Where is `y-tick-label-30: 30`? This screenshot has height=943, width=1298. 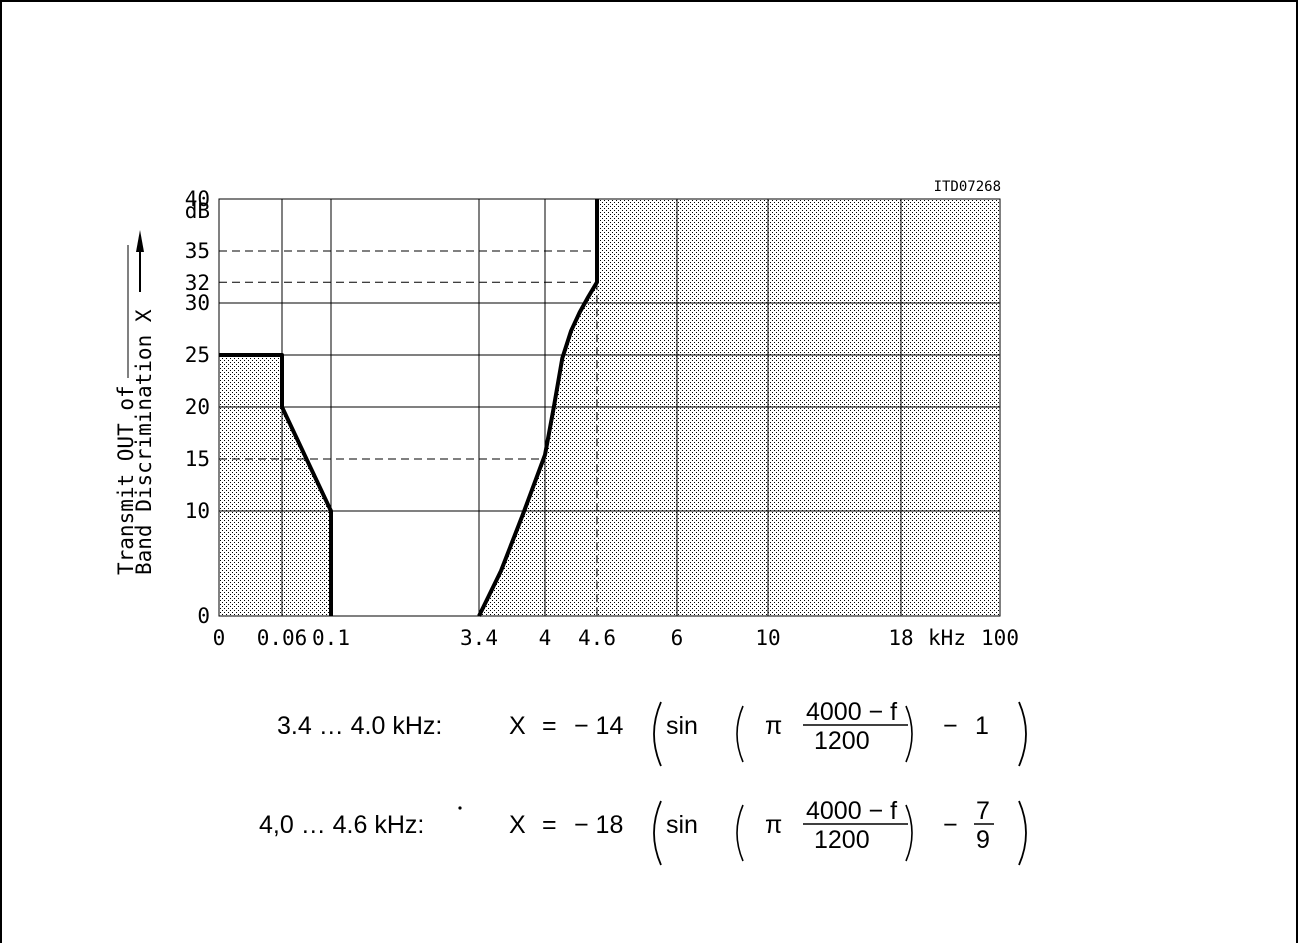 y-tick-label-30: 30 is located at coordinates (197, 303).